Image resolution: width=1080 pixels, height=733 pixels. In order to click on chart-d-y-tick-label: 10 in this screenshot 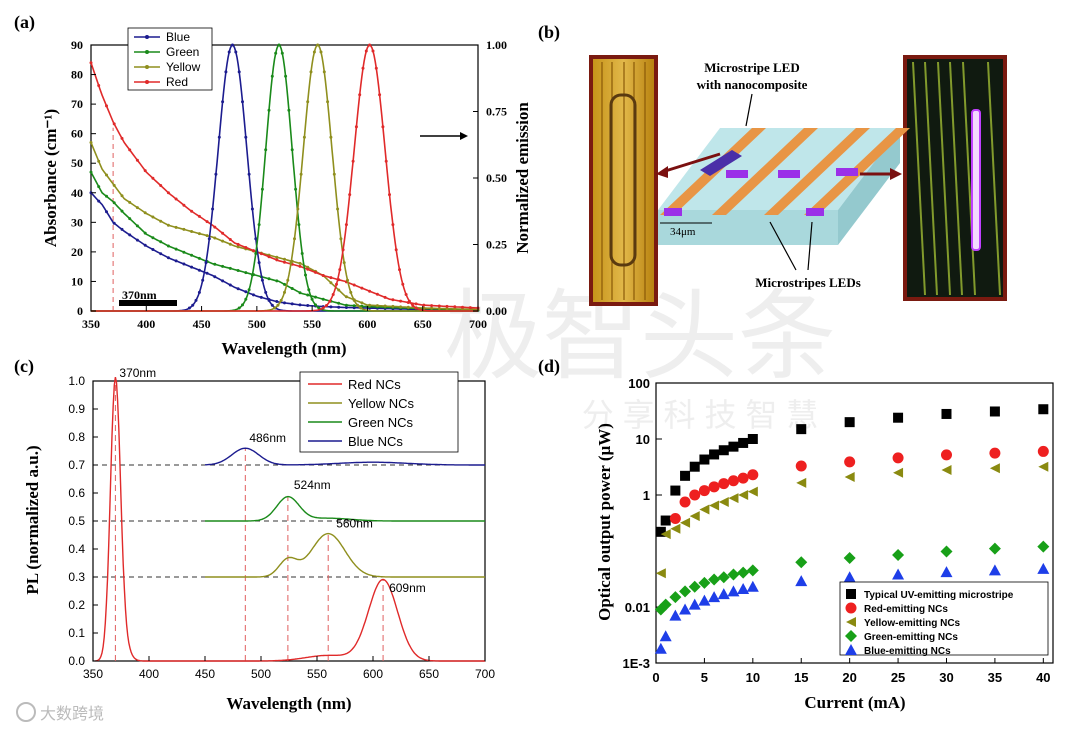, I will do `click(643, 439)`.